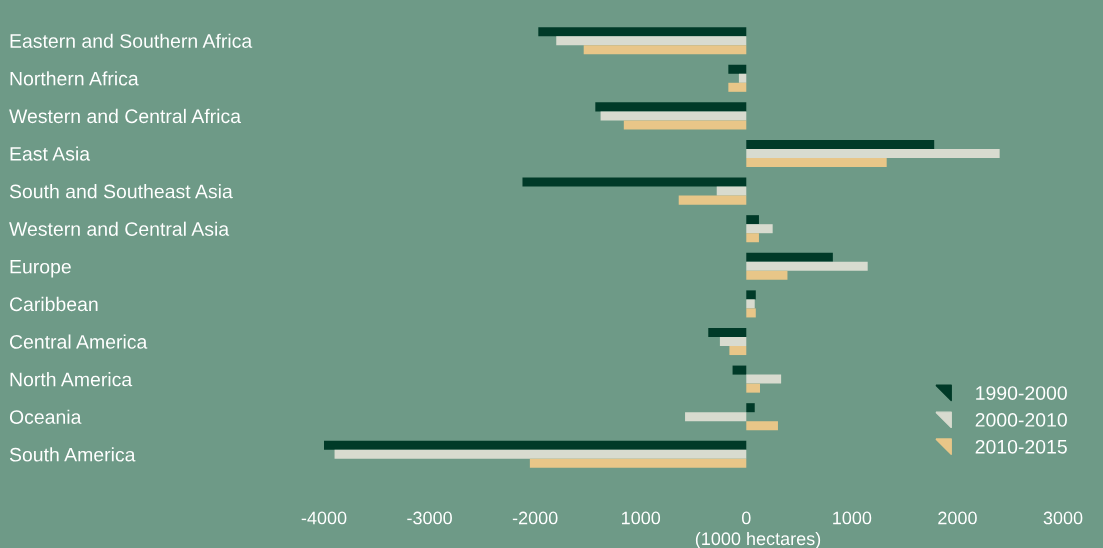  Describe the element at coordinates (53, 304) in the screenshot. I see `y-tick-label: Caribbean` at that location.